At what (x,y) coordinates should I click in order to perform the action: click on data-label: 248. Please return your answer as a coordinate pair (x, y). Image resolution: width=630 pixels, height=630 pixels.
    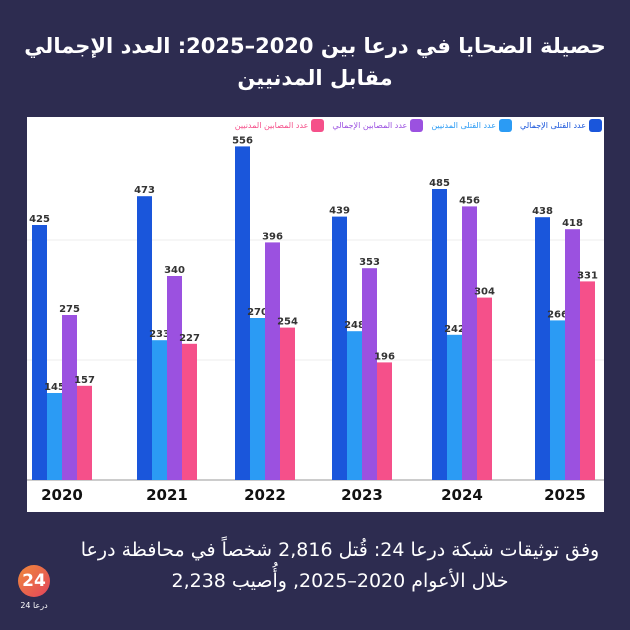
    Looking at the image, I should click on (354, 325).